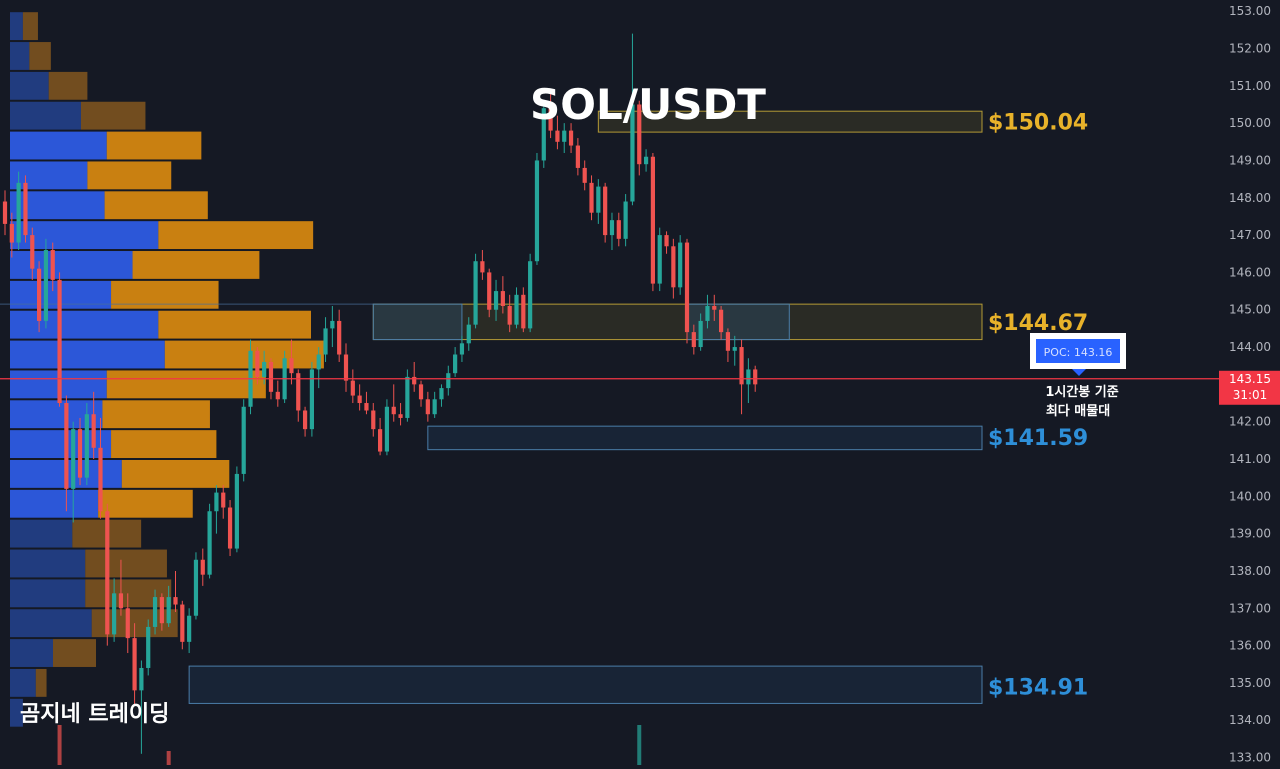 This screenshot has height=769, width=1280. I want to click on axis-tick-label: 144.00, so click(1250, 347).